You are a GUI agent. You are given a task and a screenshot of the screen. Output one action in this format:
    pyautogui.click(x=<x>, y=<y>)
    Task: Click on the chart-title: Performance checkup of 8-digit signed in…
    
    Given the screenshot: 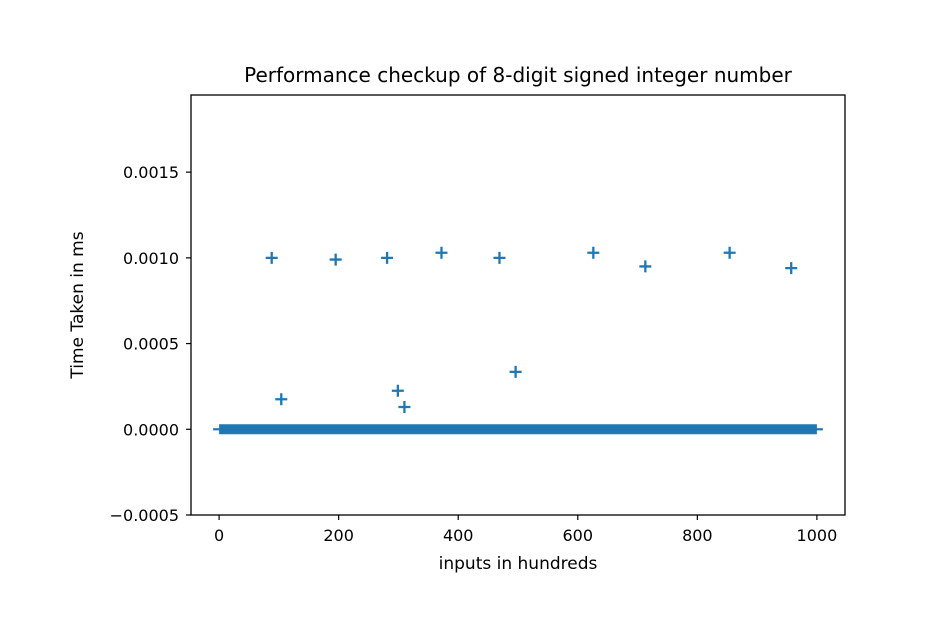 What is the action you would take?
    pyautogui.click(x=518, y=75)
    